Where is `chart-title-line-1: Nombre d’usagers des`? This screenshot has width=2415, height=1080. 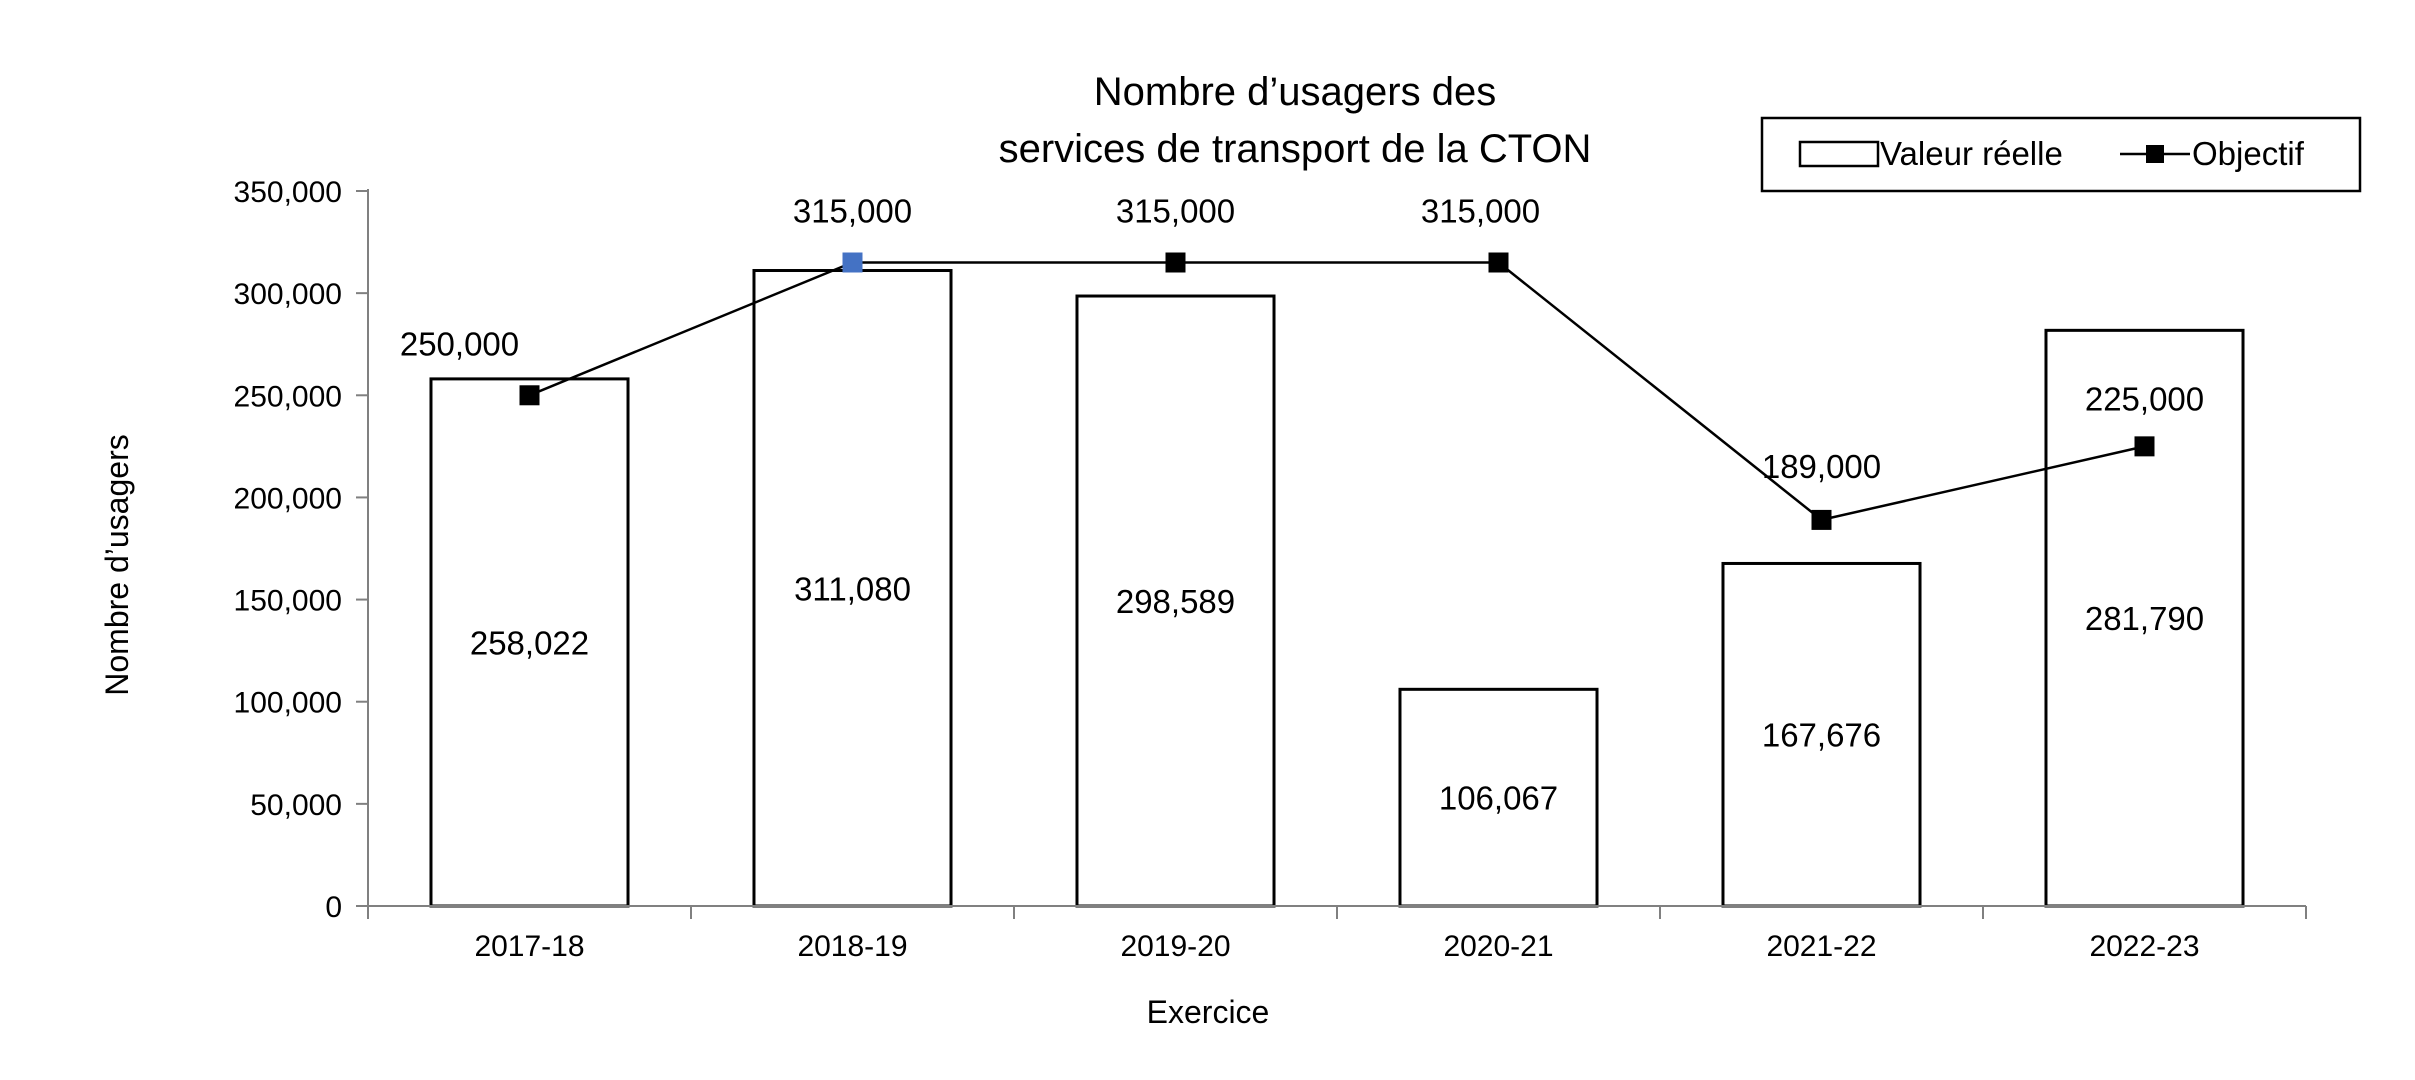 chart-title-line-1: Nombre d’usagers des is located at coordinates (1295, 92).